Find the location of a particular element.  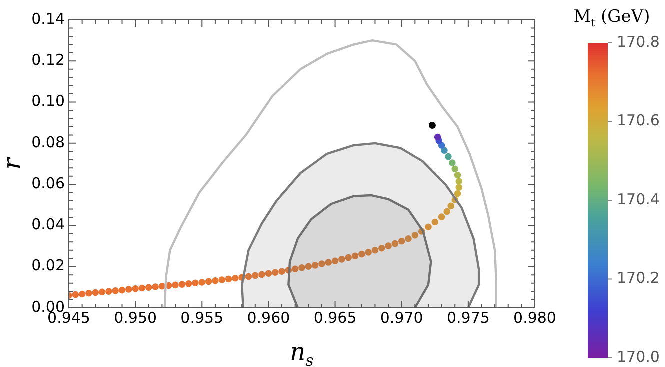

x-tick-label: 0.960 is located at coordinates (268, 317).